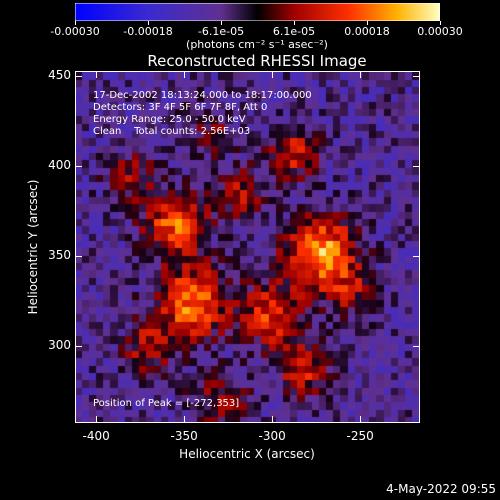 The height and width of the screenshot is (500, 500). What do you see at coordinates (247, 454) in the screenshot?
I see `x-axis-label: Heliocentric X (arcsec)` at bounding box center [247, 454].